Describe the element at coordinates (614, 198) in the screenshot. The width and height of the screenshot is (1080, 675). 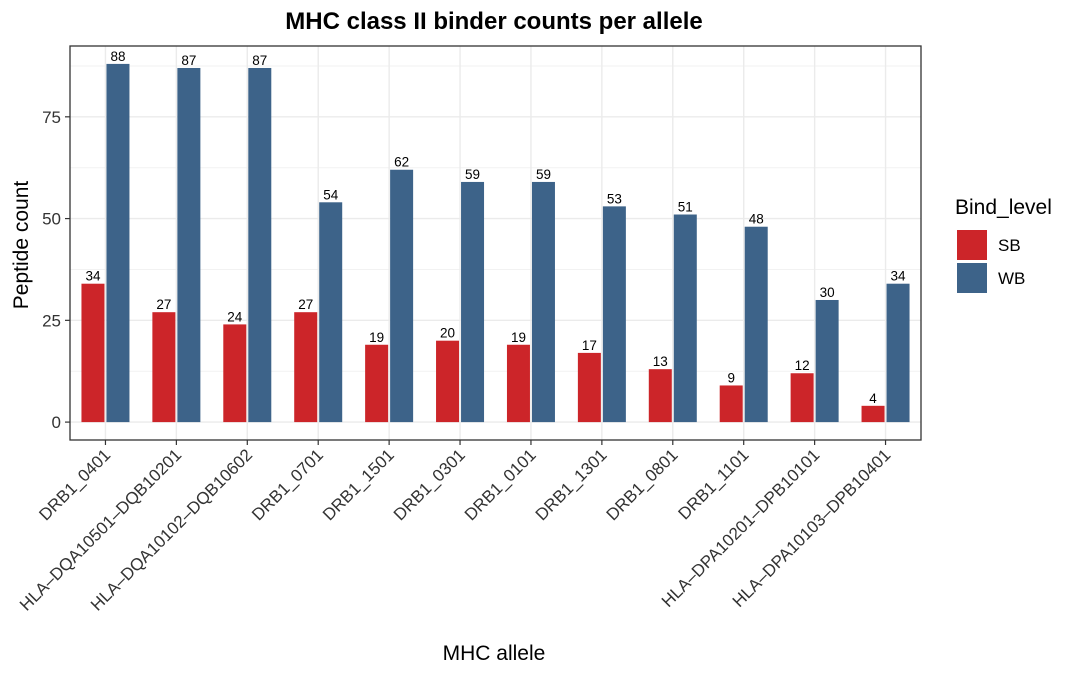
I see `bar-value-label: 53` at that location.